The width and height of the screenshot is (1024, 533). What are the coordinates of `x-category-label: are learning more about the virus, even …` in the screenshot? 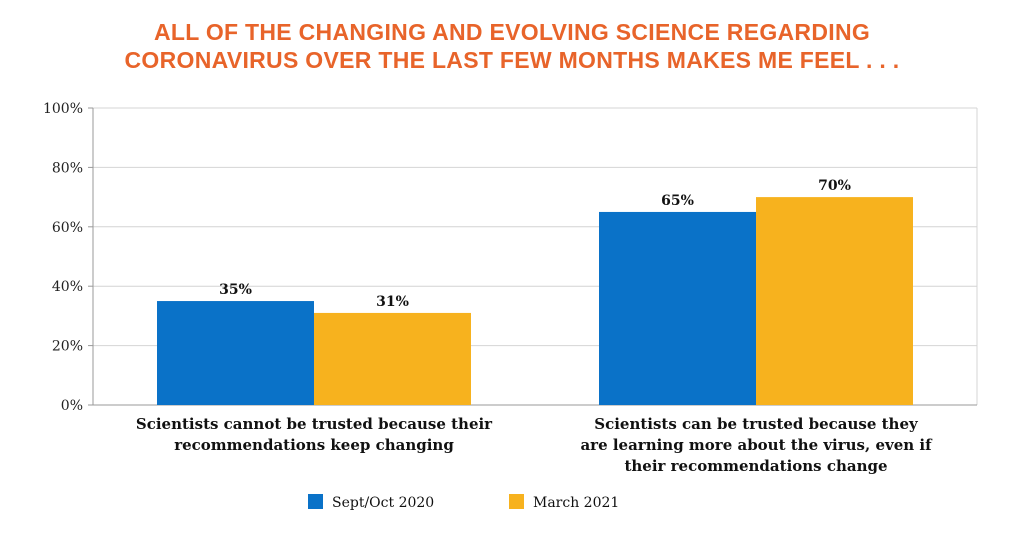 It's located at (756, 445).